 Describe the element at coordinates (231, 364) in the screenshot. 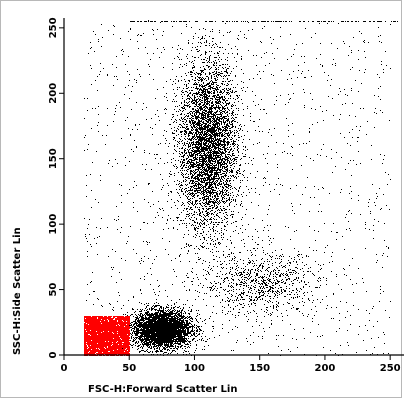

I see `x-ticks: 0 50 100 150 200 250` at that location.